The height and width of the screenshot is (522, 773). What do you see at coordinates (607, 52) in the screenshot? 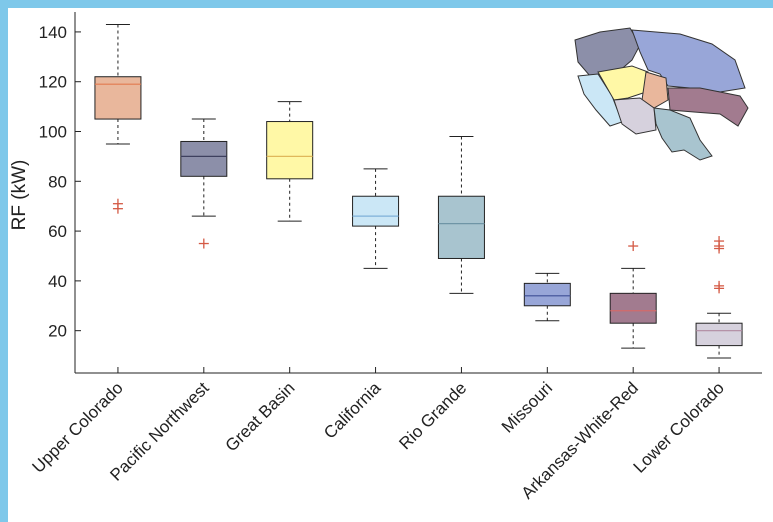
I see `map-region-pacific-northwest` at bounding box center [607, 52].